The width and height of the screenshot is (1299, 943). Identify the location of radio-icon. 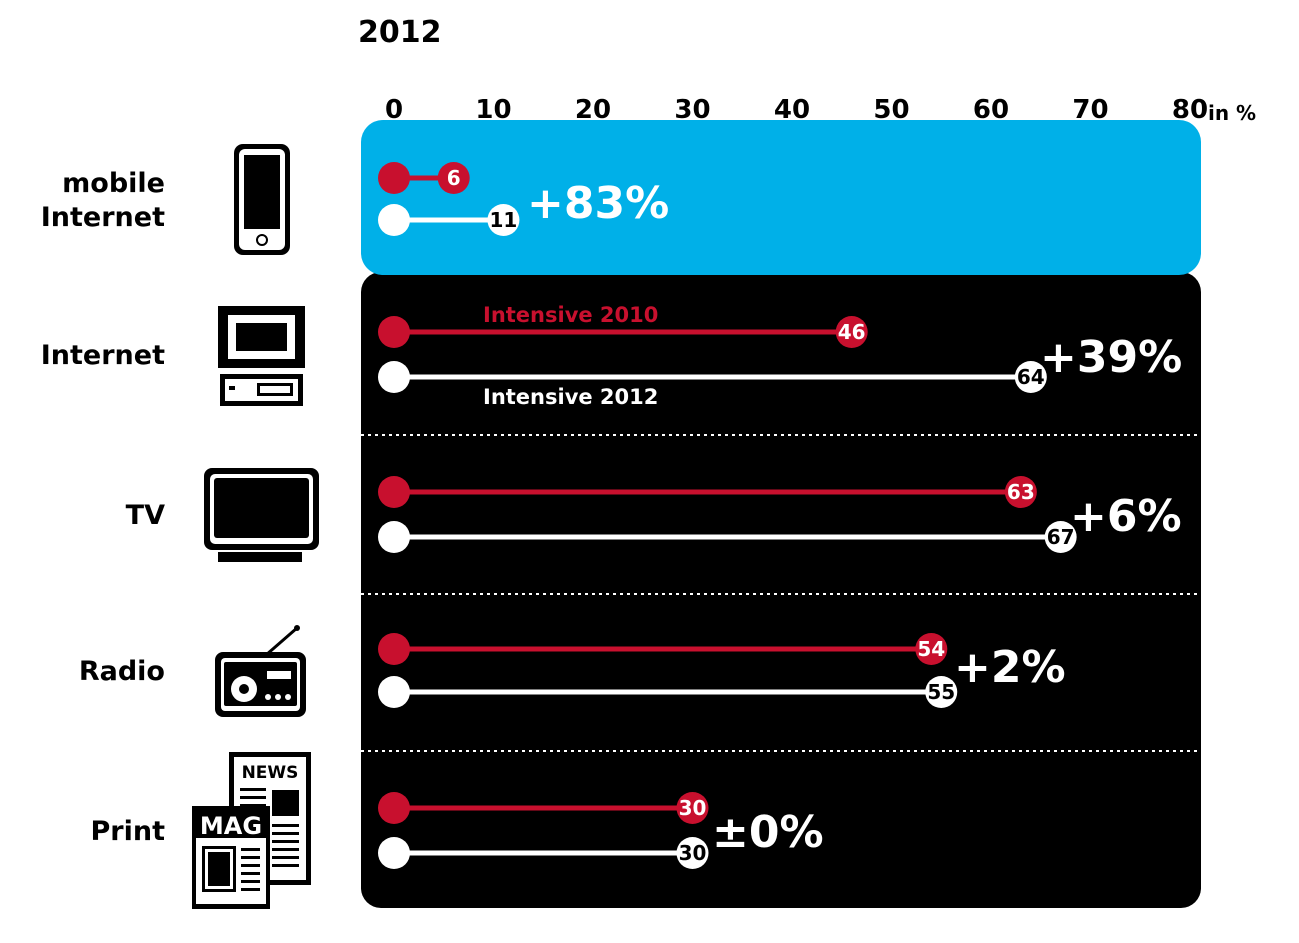
(260, 671).